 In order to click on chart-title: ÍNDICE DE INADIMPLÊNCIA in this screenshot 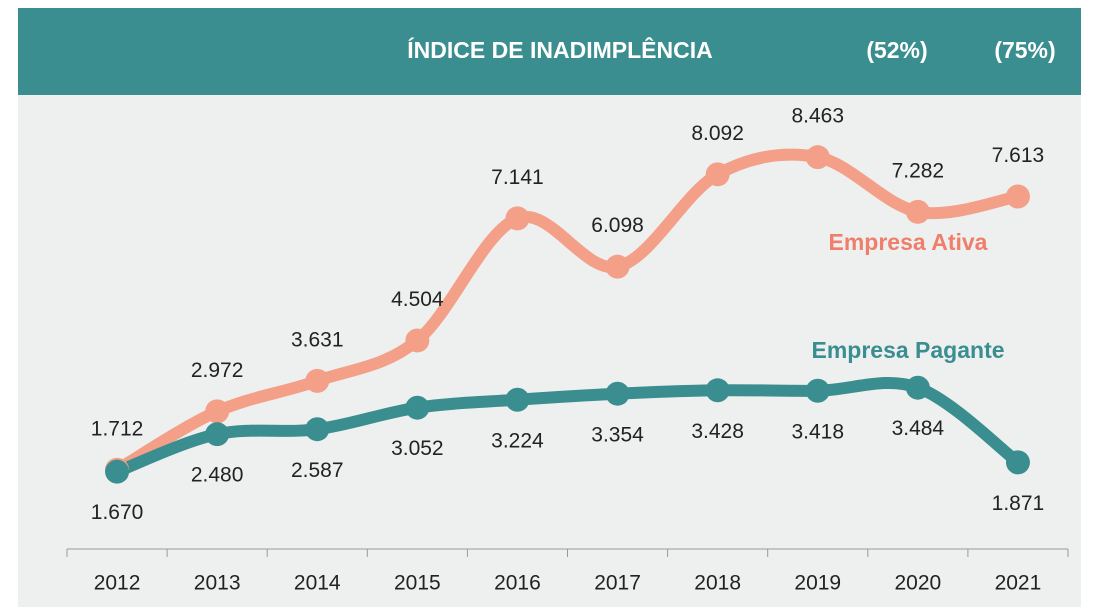, I will do `click(559, 49)`.